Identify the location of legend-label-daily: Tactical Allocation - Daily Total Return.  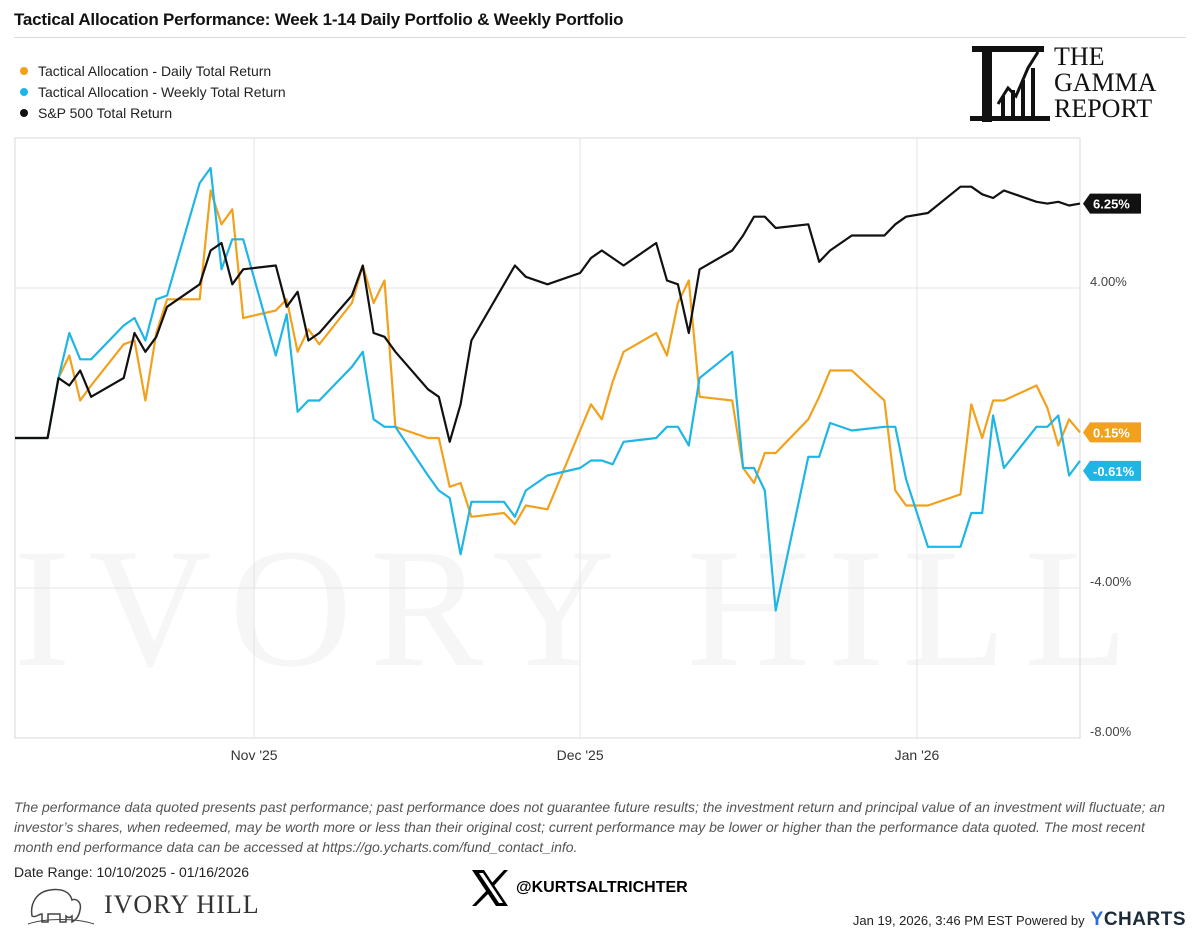
(155, 70).